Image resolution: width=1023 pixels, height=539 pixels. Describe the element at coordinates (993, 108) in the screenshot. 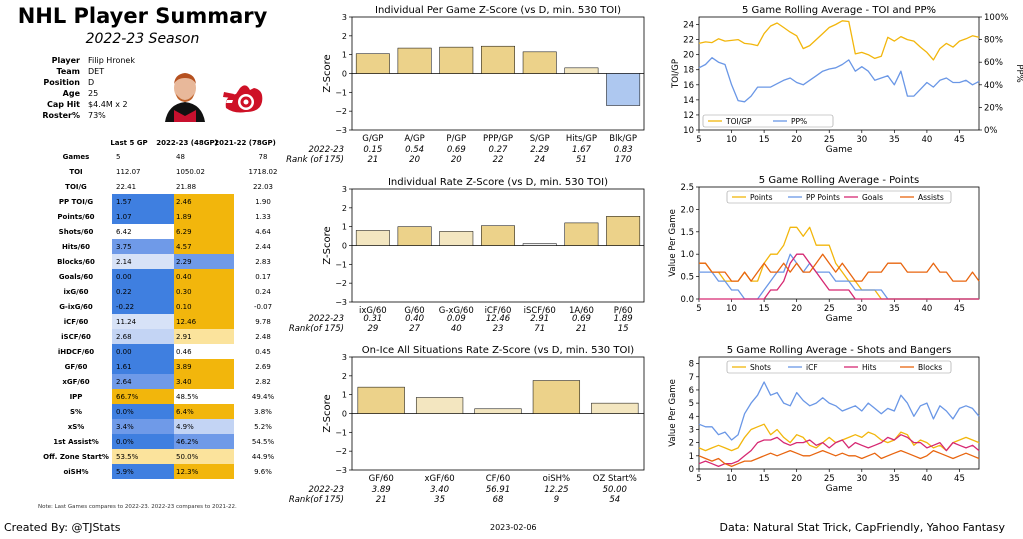

I see `y-right-tick-label: 20%` at that location.